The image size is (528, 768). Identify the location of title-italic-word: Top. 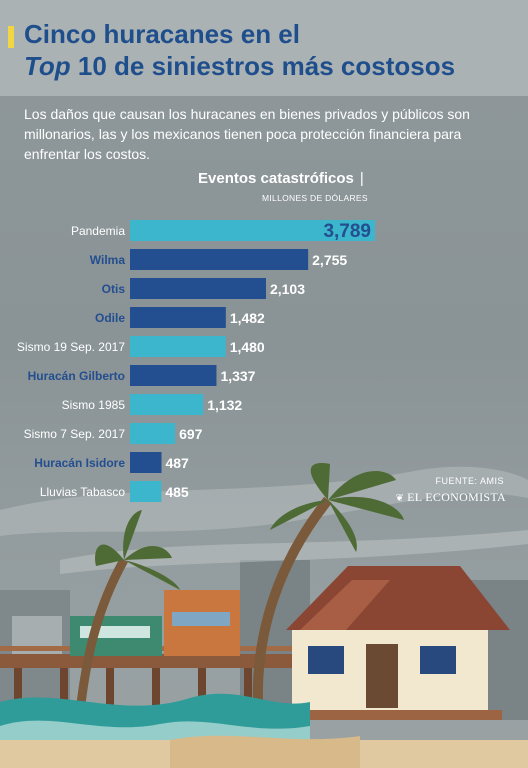
(47, 66).